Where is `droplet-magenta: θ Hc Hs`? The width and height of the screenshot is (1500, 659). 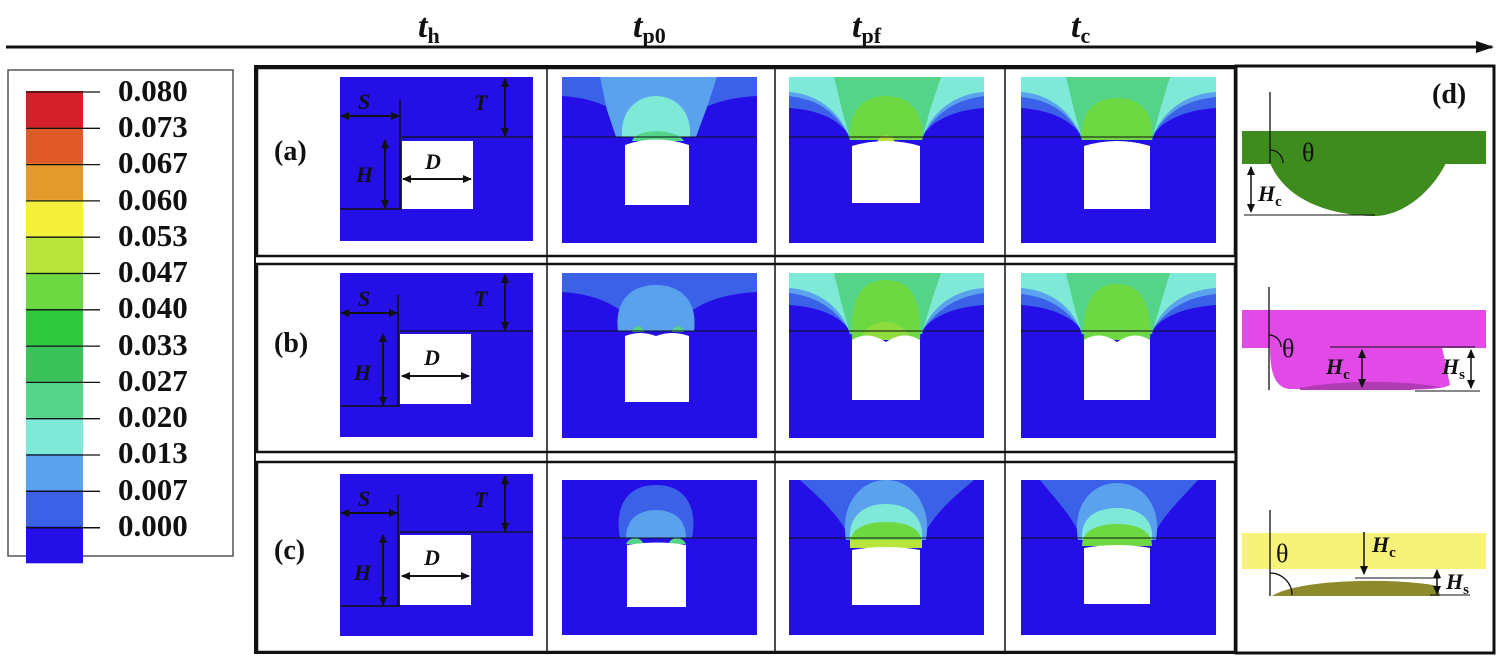
droplet-magenta: θ Hc Hs is located at coordinates (1364, 339).